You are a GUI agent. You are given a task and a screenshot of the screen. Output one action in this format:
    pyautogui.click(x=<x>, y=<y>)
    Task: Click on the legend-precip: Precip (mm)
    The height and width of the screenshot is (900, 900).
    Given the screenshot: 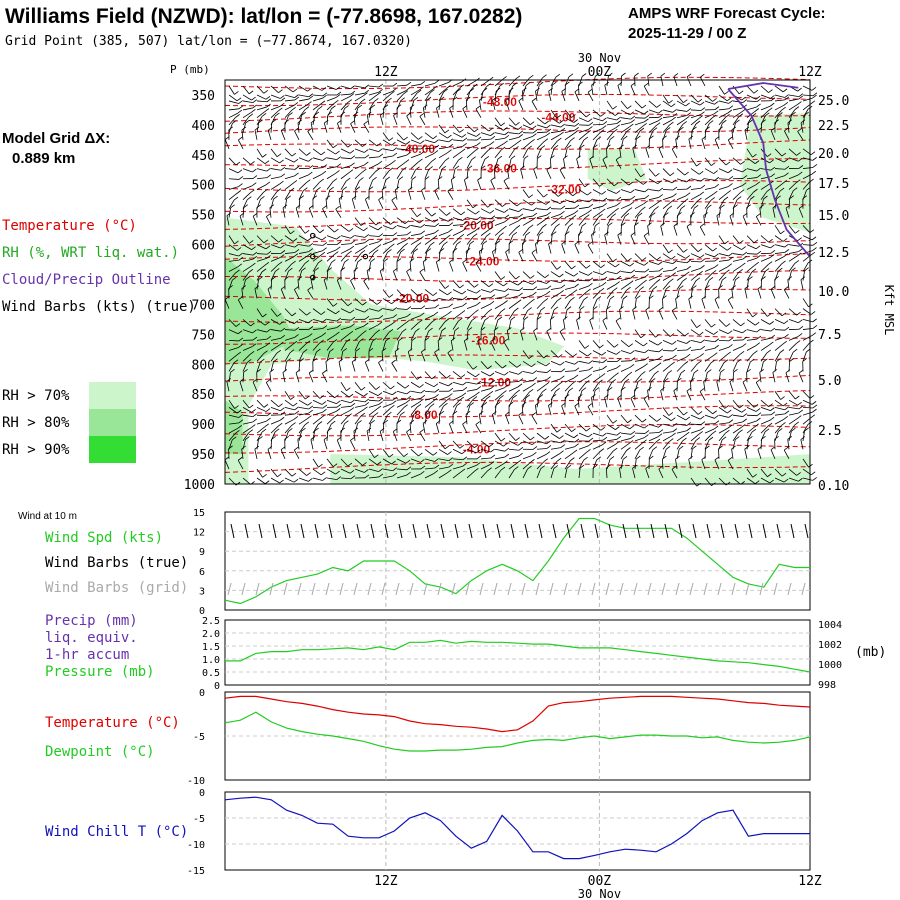 What is the action you would take?
    pyautogui.click(x=91, y=621)
    